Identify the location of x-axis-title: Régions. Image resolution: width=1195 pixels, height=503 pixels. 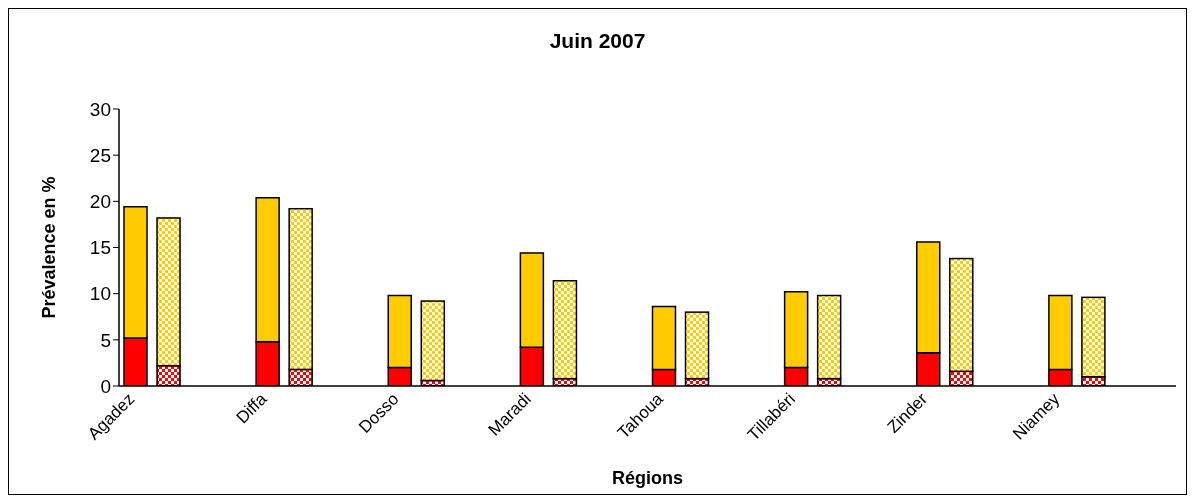
(647, 478).